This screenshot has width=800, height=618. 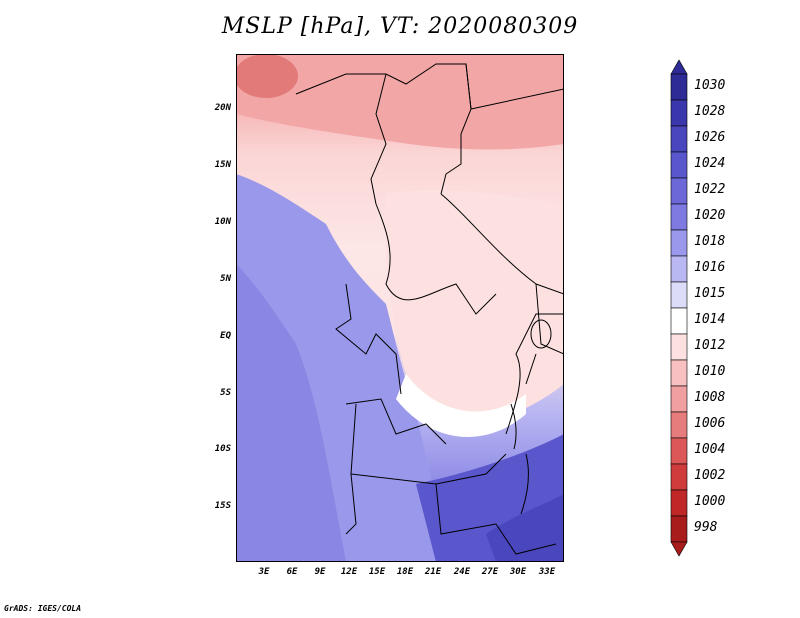 I want to click on grads-credit: GrADS: IGES/COLA, so click(x=43, y=608).